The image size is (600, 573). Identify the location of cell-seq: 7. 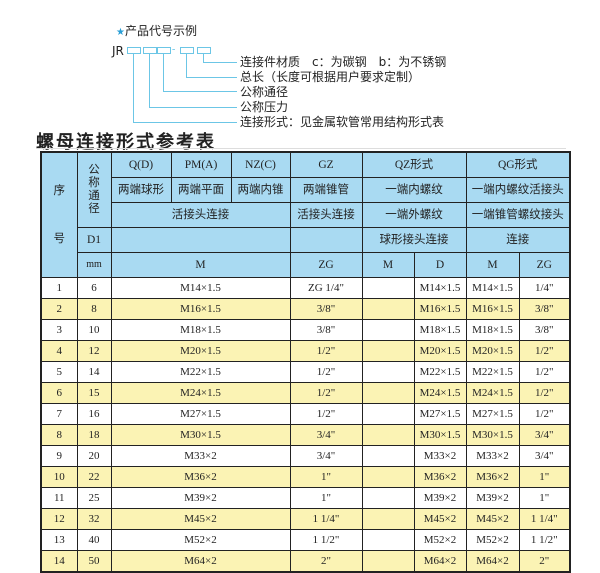
(59, 414).